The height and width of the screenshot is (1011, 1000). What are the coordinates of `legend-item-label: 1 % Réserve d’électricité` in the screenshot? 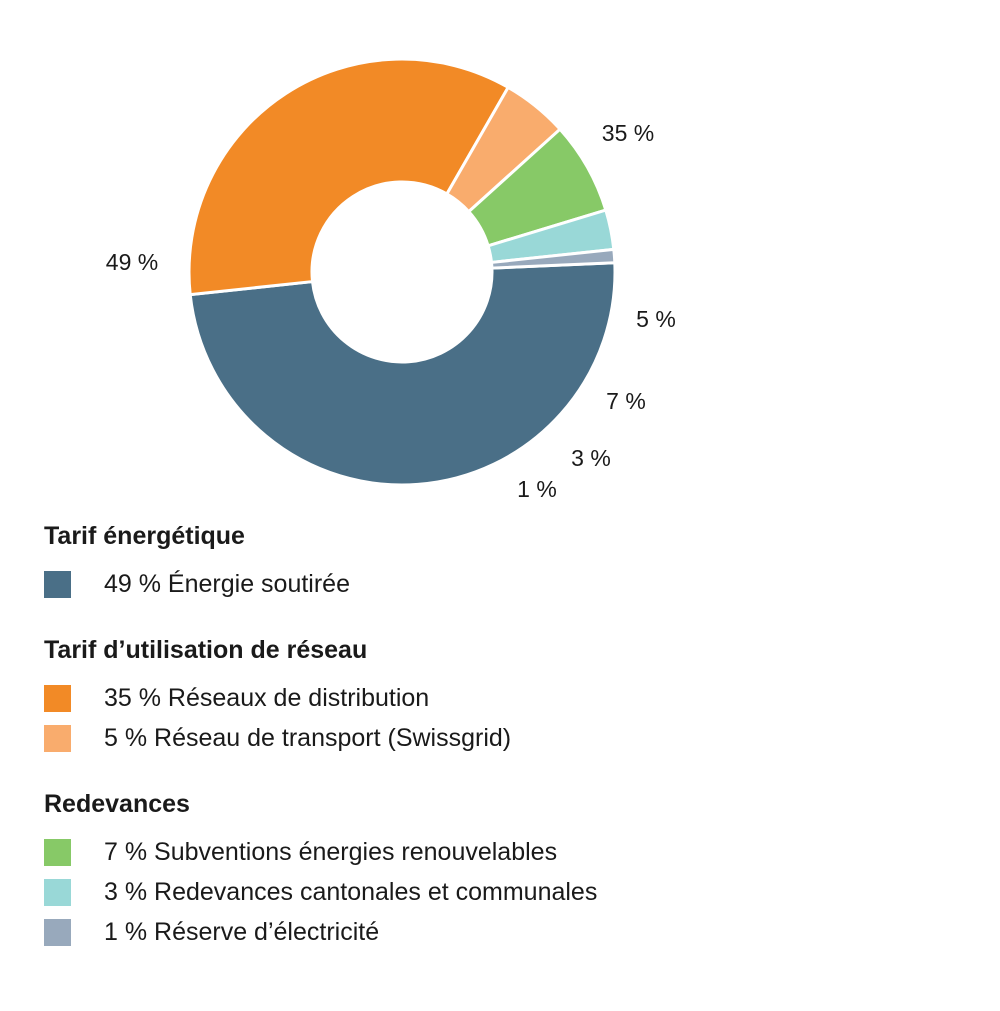 It's located at (242, 932).